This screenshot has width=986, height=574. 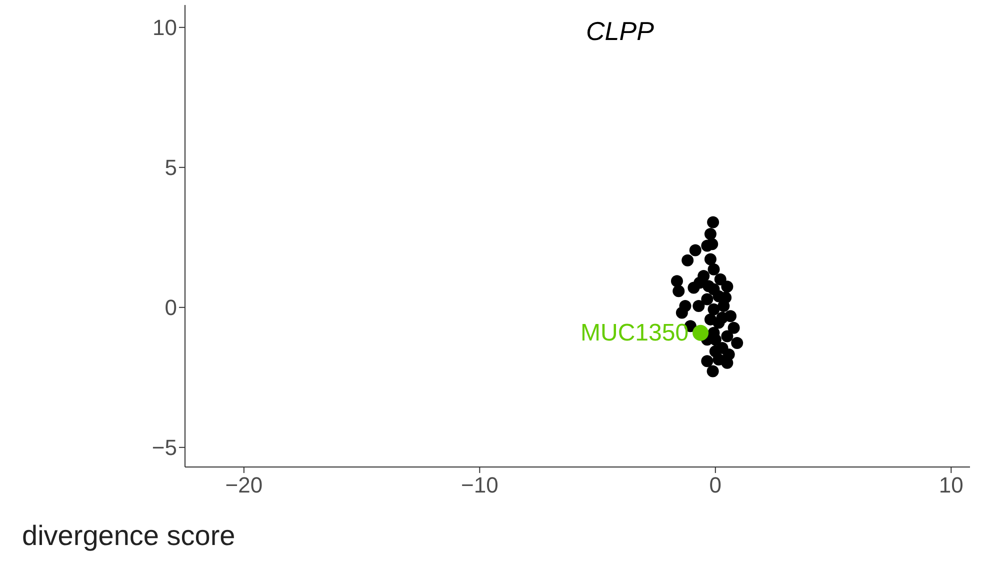 What do you see at coordinates (620, 31) in the screenshot?
I see `text: CLPP` at bounding box center [620, 31].